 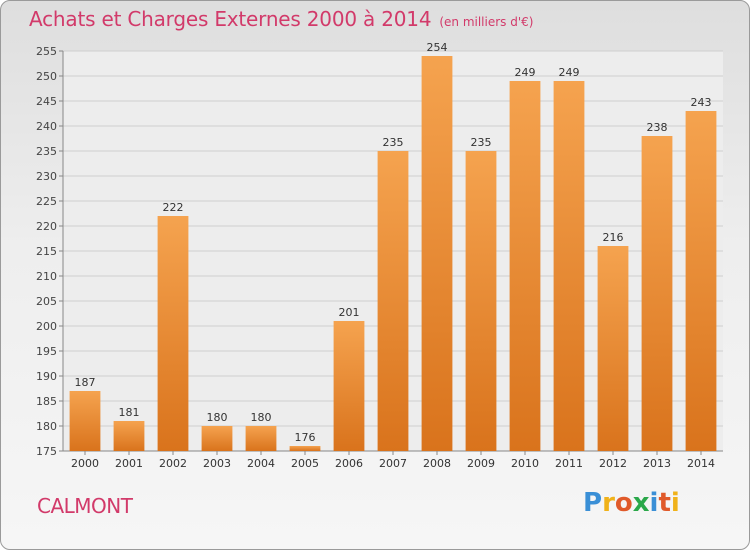 I want to click on y-tick-label: 205, so click(x=46, y=301).